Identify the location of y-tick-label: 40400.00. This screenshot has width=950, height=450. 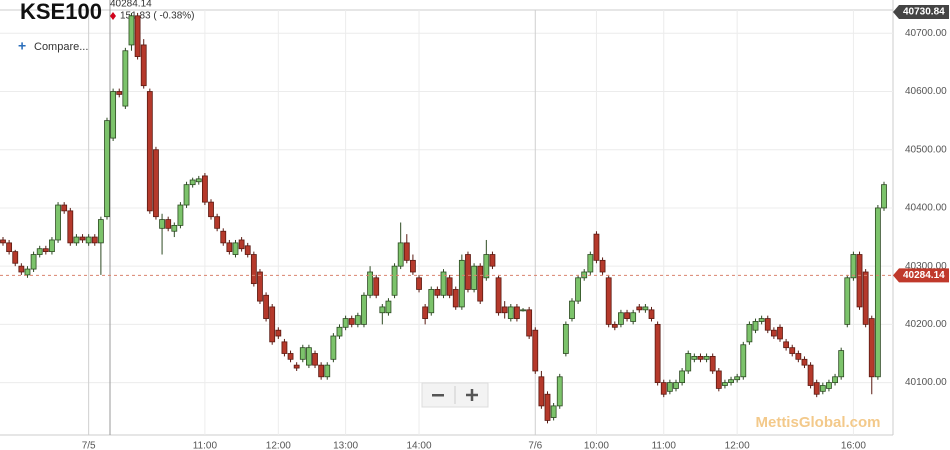
(926, 208).